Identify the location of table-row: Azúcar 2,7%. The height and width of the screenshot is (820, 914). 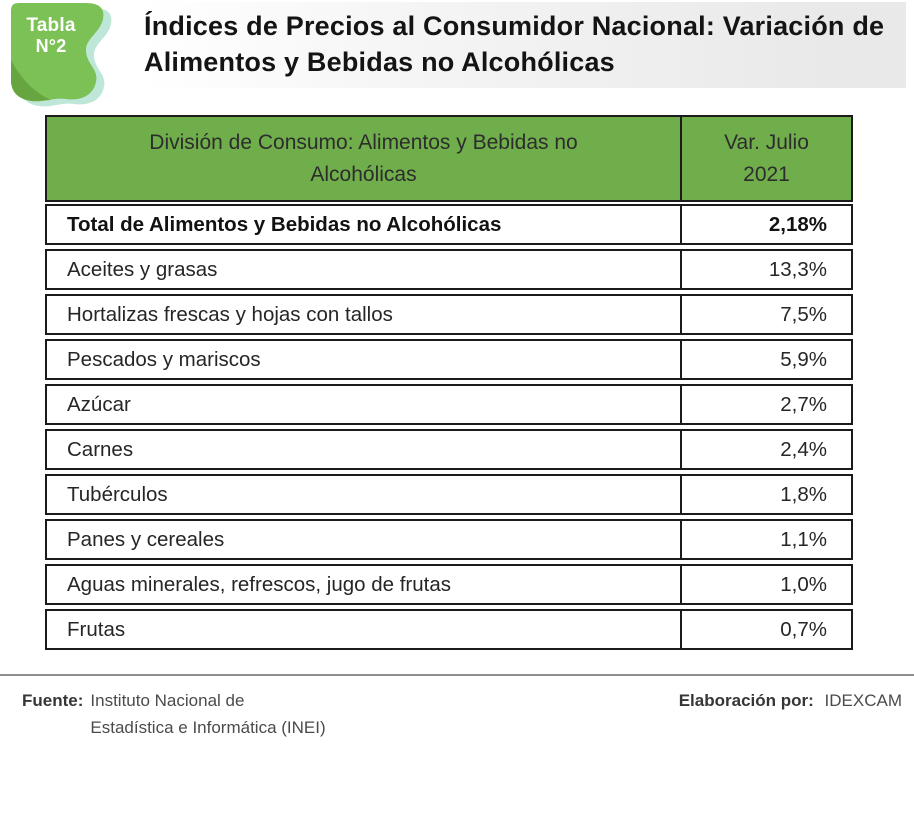
(449, 404).